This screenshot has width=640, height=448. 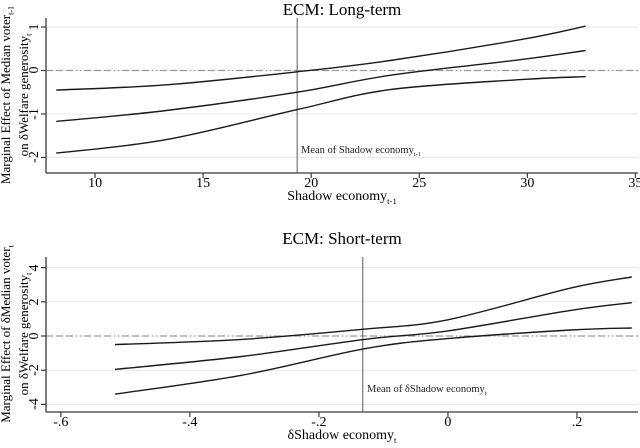 I want to click on y-tick-label: 2, so click(x=34, y=302).